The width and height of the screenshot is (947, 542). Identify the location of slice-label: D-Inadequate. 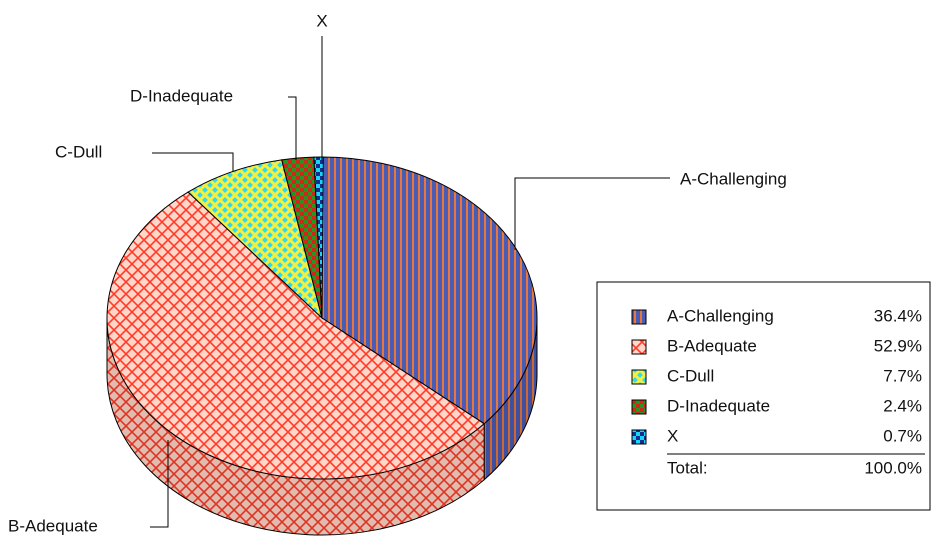
(181, 95).